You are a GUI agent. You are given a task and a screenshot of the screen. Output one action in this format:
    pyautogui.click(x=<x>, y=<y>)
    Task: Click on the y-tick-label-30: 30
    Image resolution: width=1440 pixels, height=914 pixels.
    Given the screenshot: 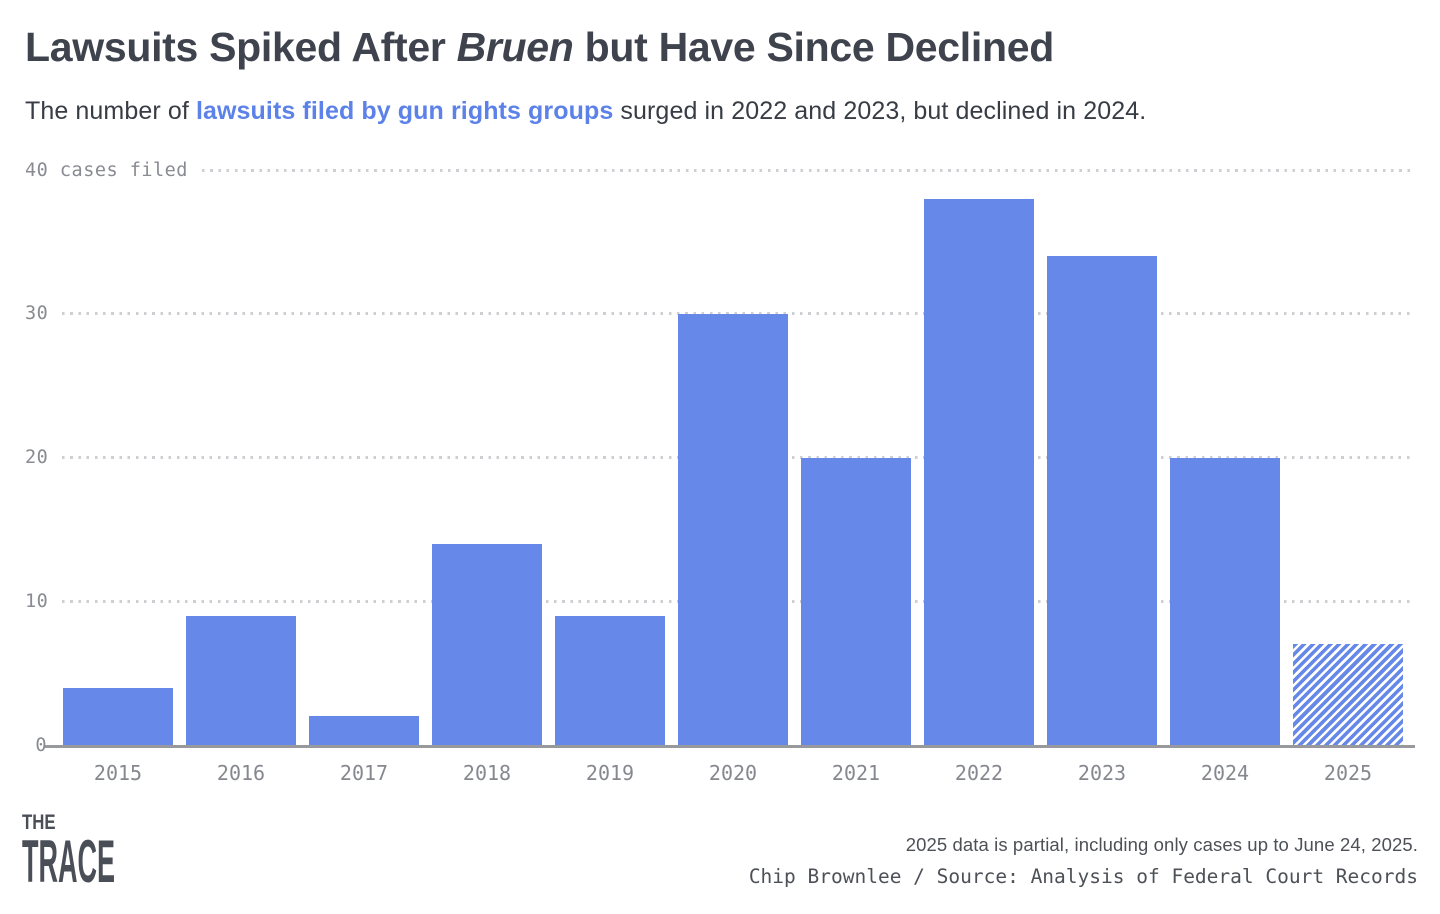 What is the action you would take?
    pyautogui.click(x=37, y=314)
    